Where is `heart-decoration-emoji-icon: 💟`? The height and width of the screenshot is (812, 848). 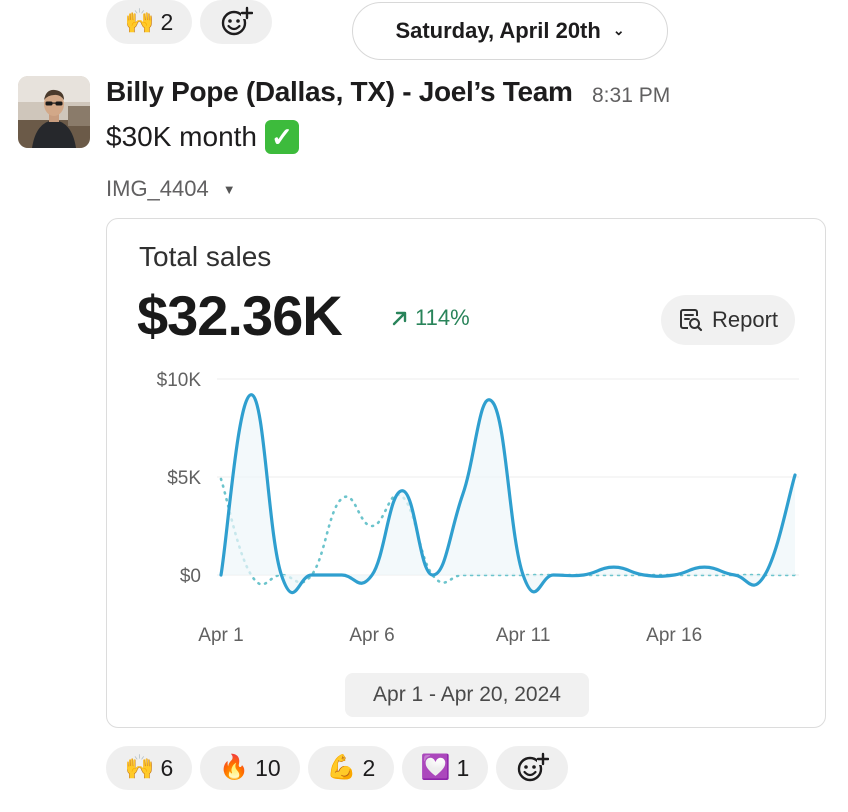 heart-decoration-emoji-icon: 💟 is located at coordinates (435, 767).